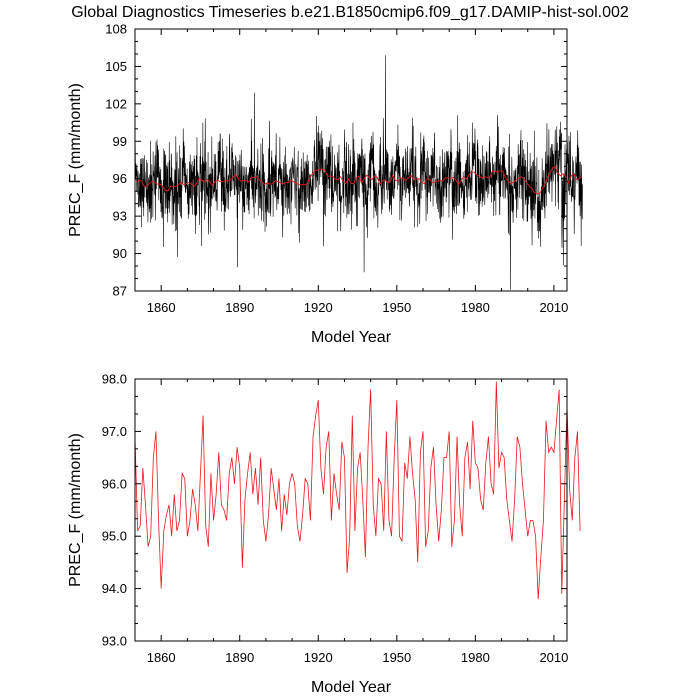 The image size is (700, 700). What do you see at coordinates (318, 307) in the screenshot?
I see `monthly-x-tick-label: 1920` at bounding box center [318, 307].